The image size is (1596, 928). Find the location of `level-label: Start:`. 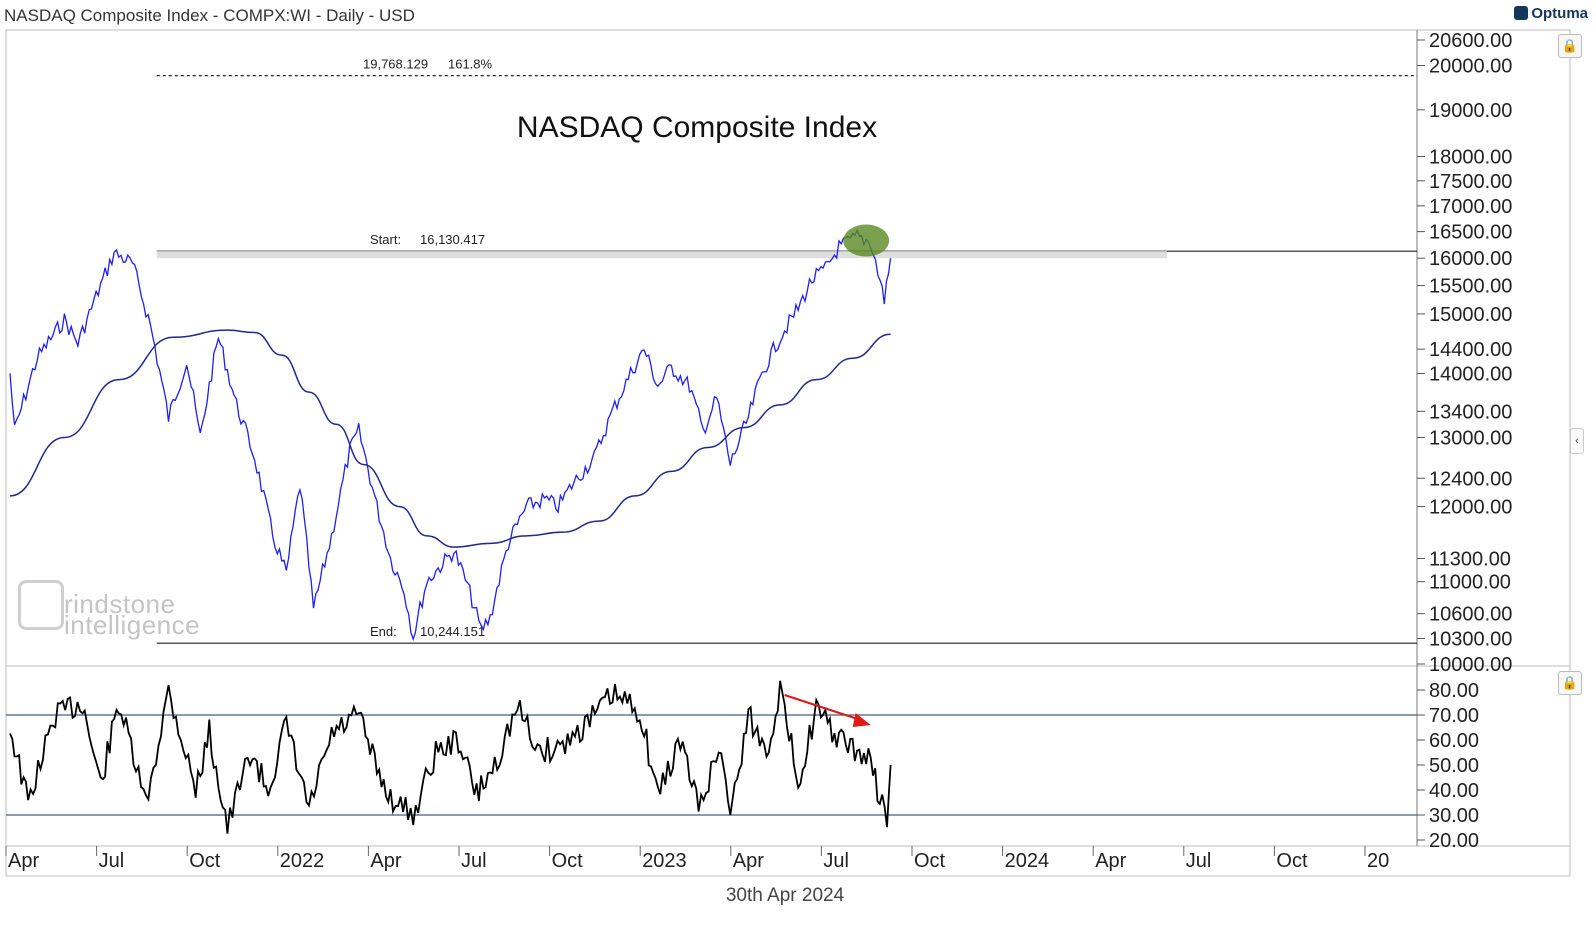

level-label: Start: is located at coordinates (385, 239).